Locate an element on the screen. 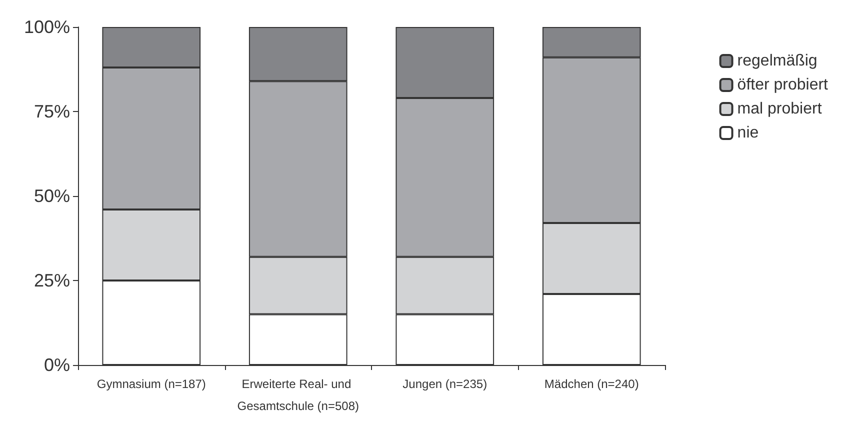 The width and height of the screenshot is (851, 425). y-tick-label: 50% is located at coordinates (52, 196).